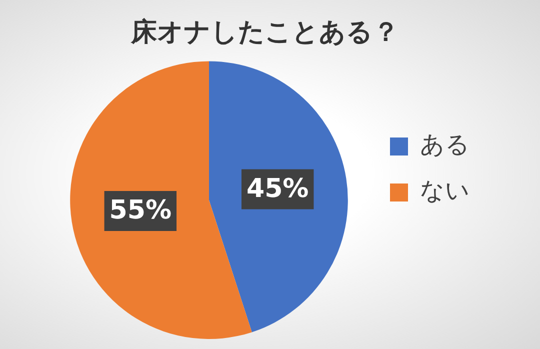  Describe the element at coordinates (264, 32) in the screenshot. I see `chart-title: 床オナしたことある？` at that location.